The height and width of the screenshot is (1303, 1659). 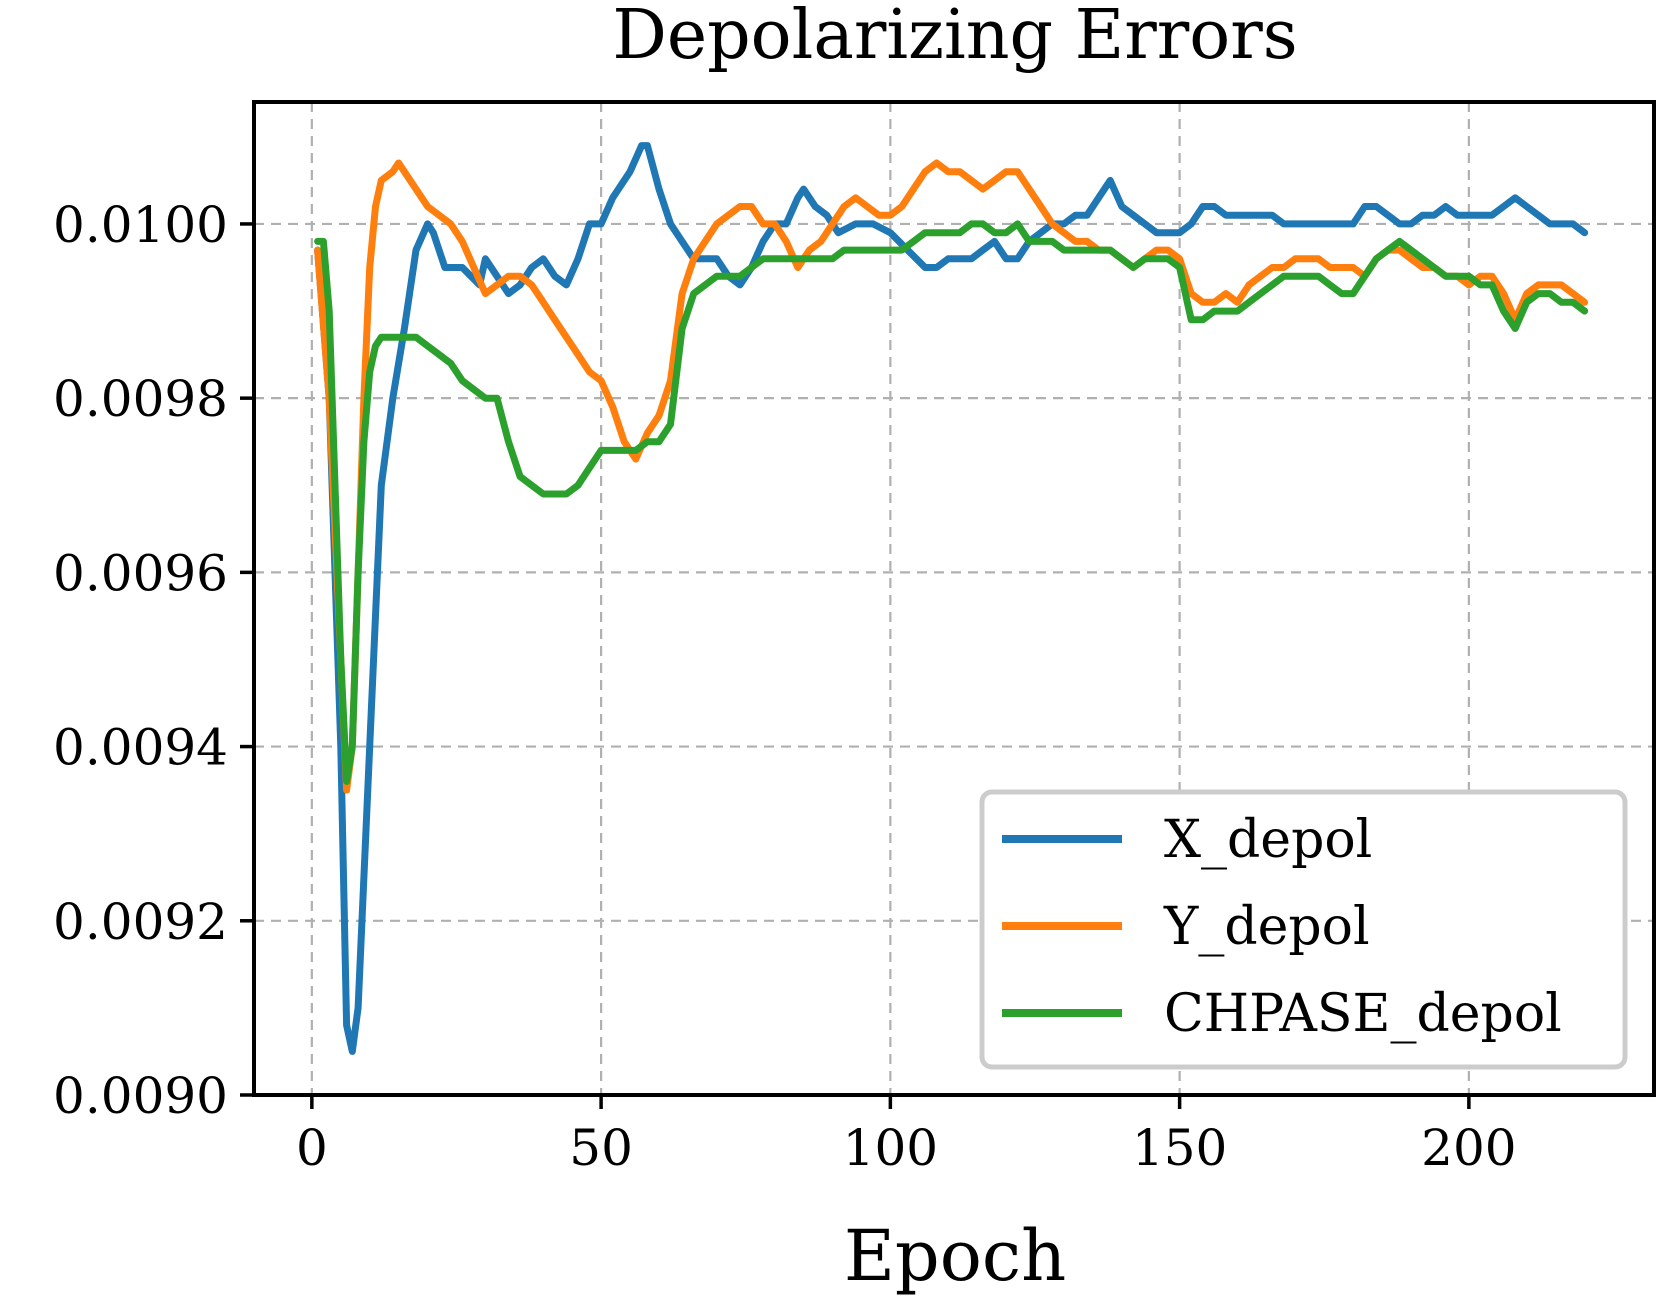 What do you see at coordinates (1266, 927) in the screenshot?
I see `legend-label: Y_depol` at bounding box center [1266, 927].